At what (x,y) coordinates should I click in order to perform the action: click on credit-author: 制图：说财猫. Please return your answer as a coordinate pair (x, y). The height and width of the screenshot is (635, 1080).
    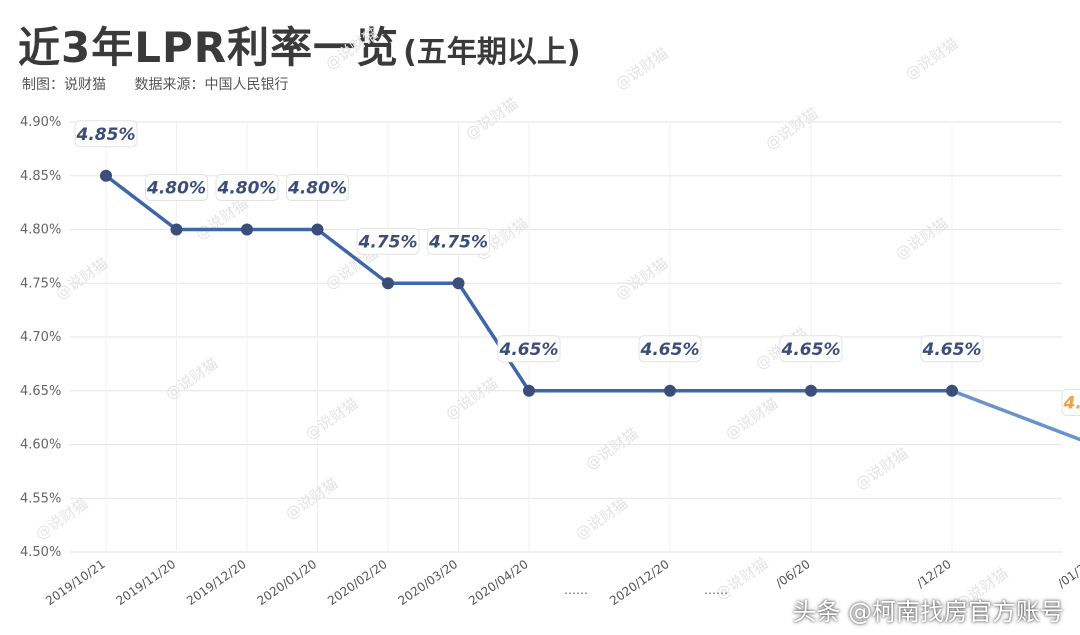
    Looking at the image, I should click on (64, 85).